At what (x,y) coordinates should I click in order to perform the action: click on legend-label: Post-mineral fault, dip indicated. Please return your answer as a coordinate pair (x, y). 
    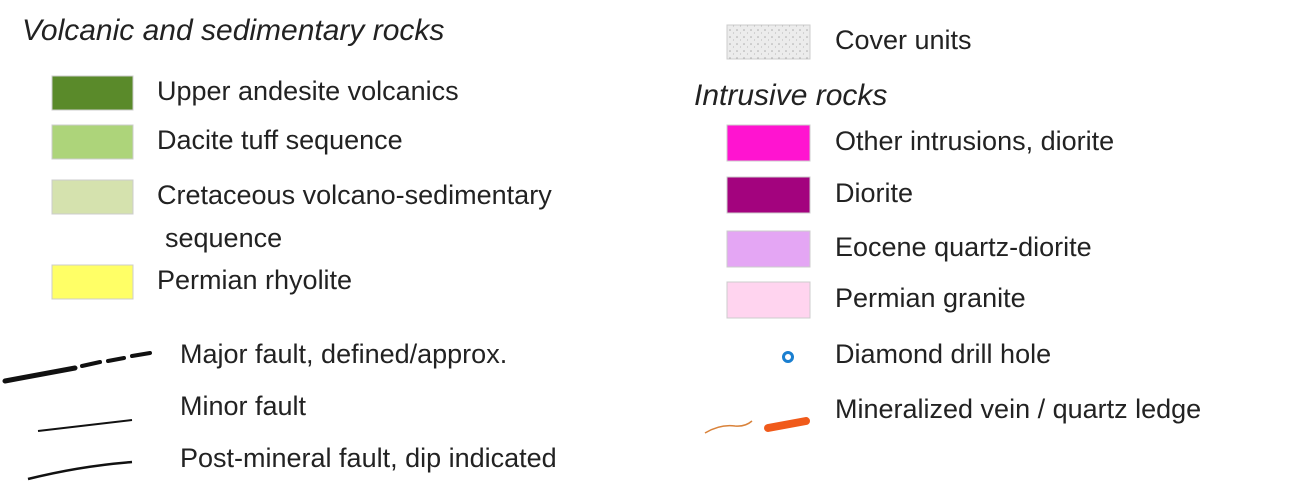
    Looking at the image, I should click on (368, 458).